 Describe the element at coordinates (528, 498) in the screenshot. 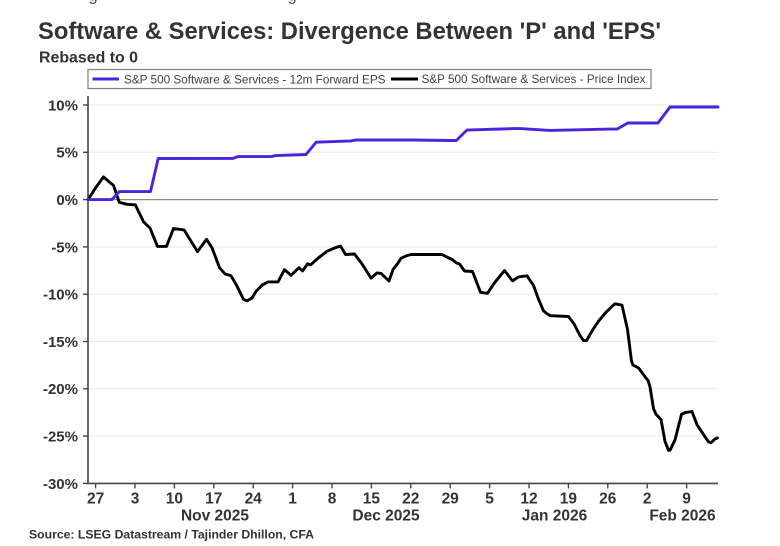

I see `svg-text: 12` at that location.